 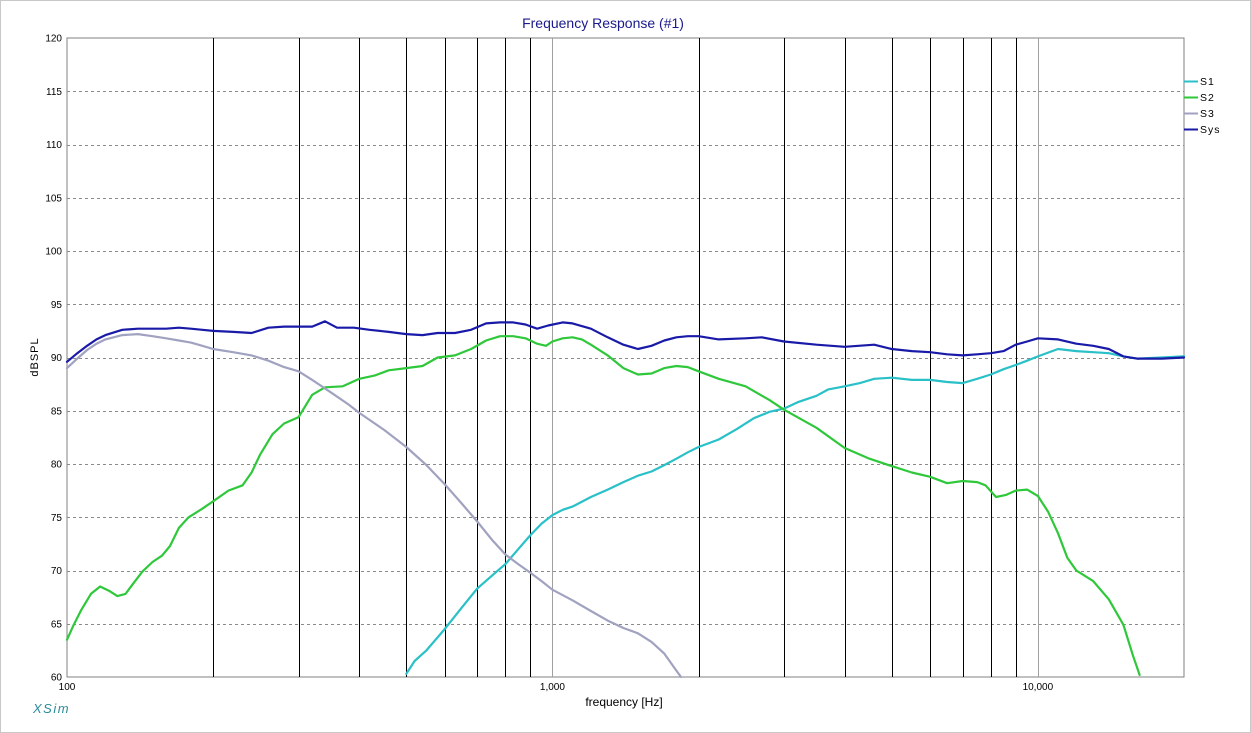 What do you see at coordinates (57, 465) in the screenshot?
I see `y-tick-label: 80` at bounding box center [57, 465].